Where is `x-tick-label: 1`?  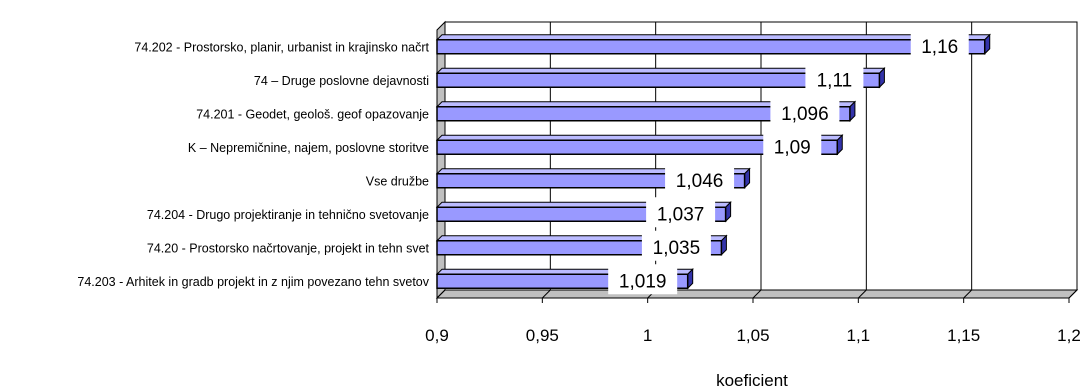 x-tick-label: 1 is located at coordinates (647, 335).